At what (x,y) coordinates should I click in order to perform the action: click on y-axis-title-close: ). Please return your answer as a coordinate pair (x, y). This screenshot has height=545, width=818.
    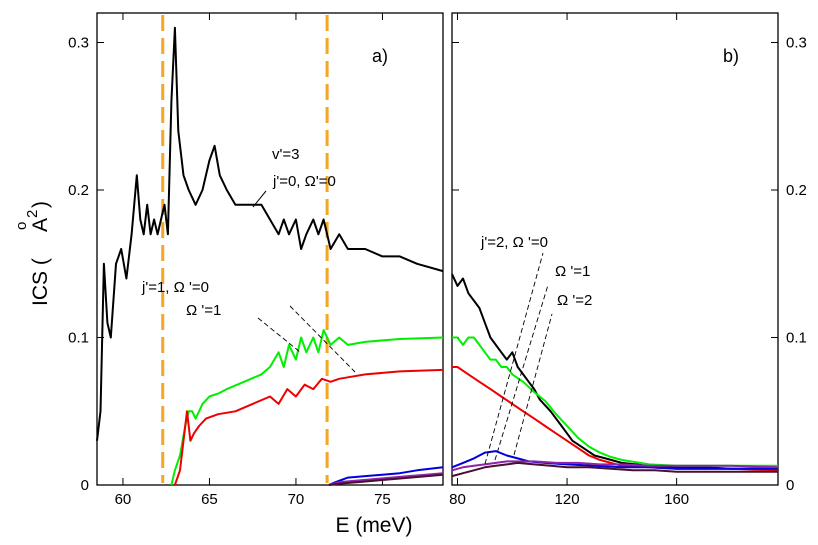
    Looking at the image, I should click on (40, 204).